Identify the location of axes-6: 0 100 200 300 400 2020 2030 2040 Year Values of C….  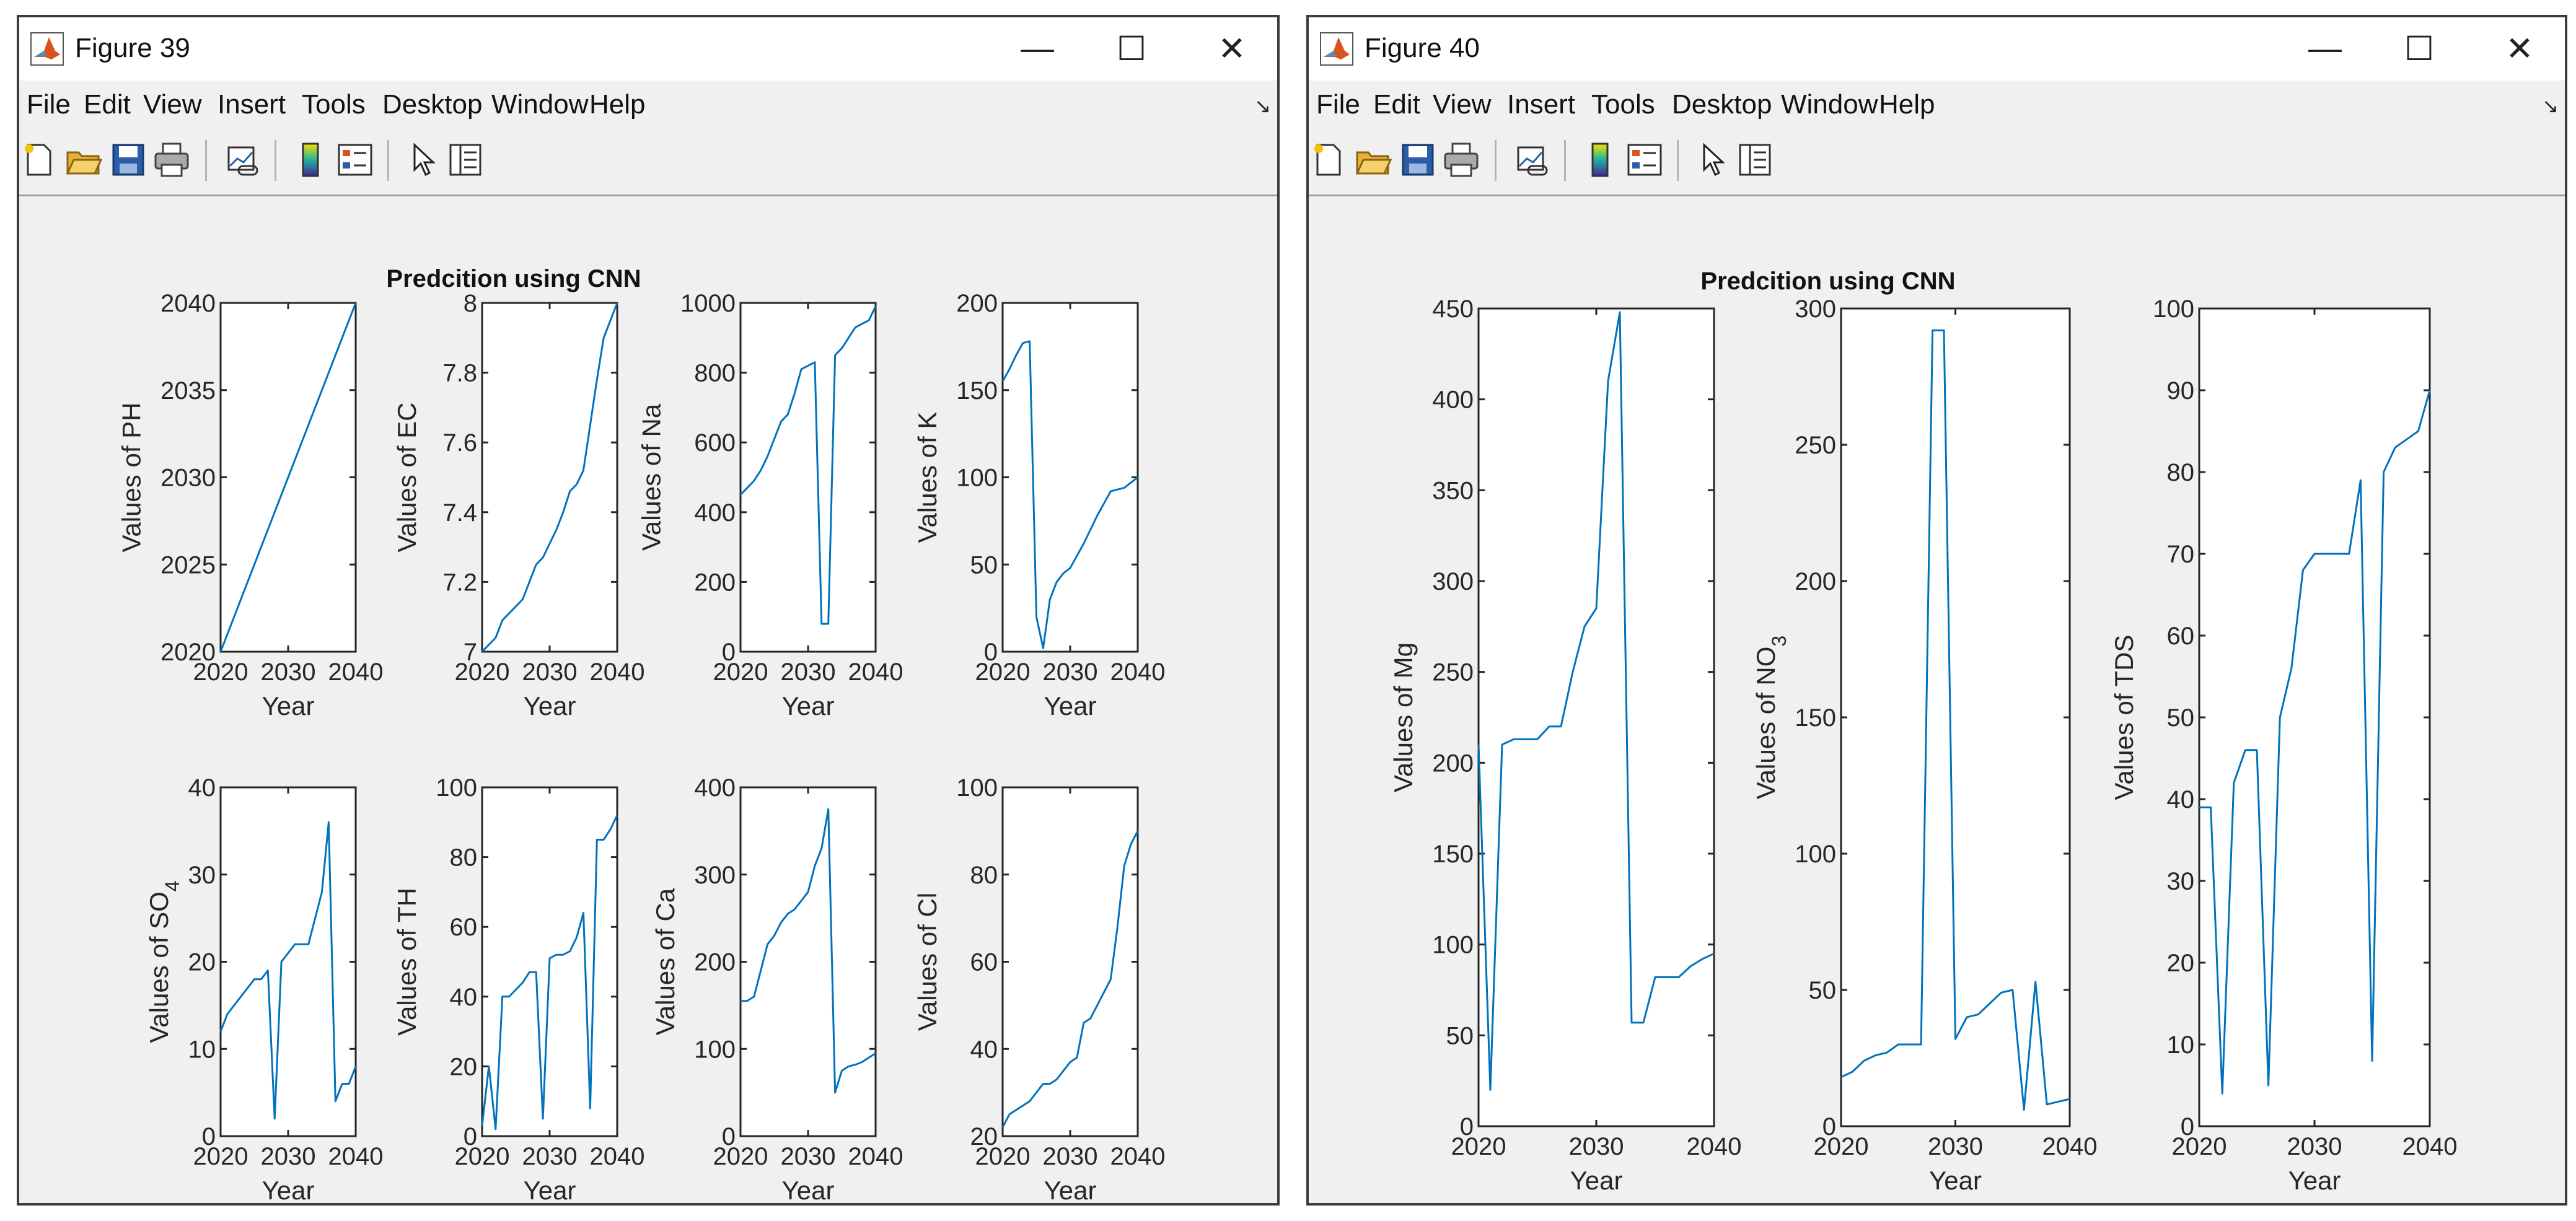
(777, 989).